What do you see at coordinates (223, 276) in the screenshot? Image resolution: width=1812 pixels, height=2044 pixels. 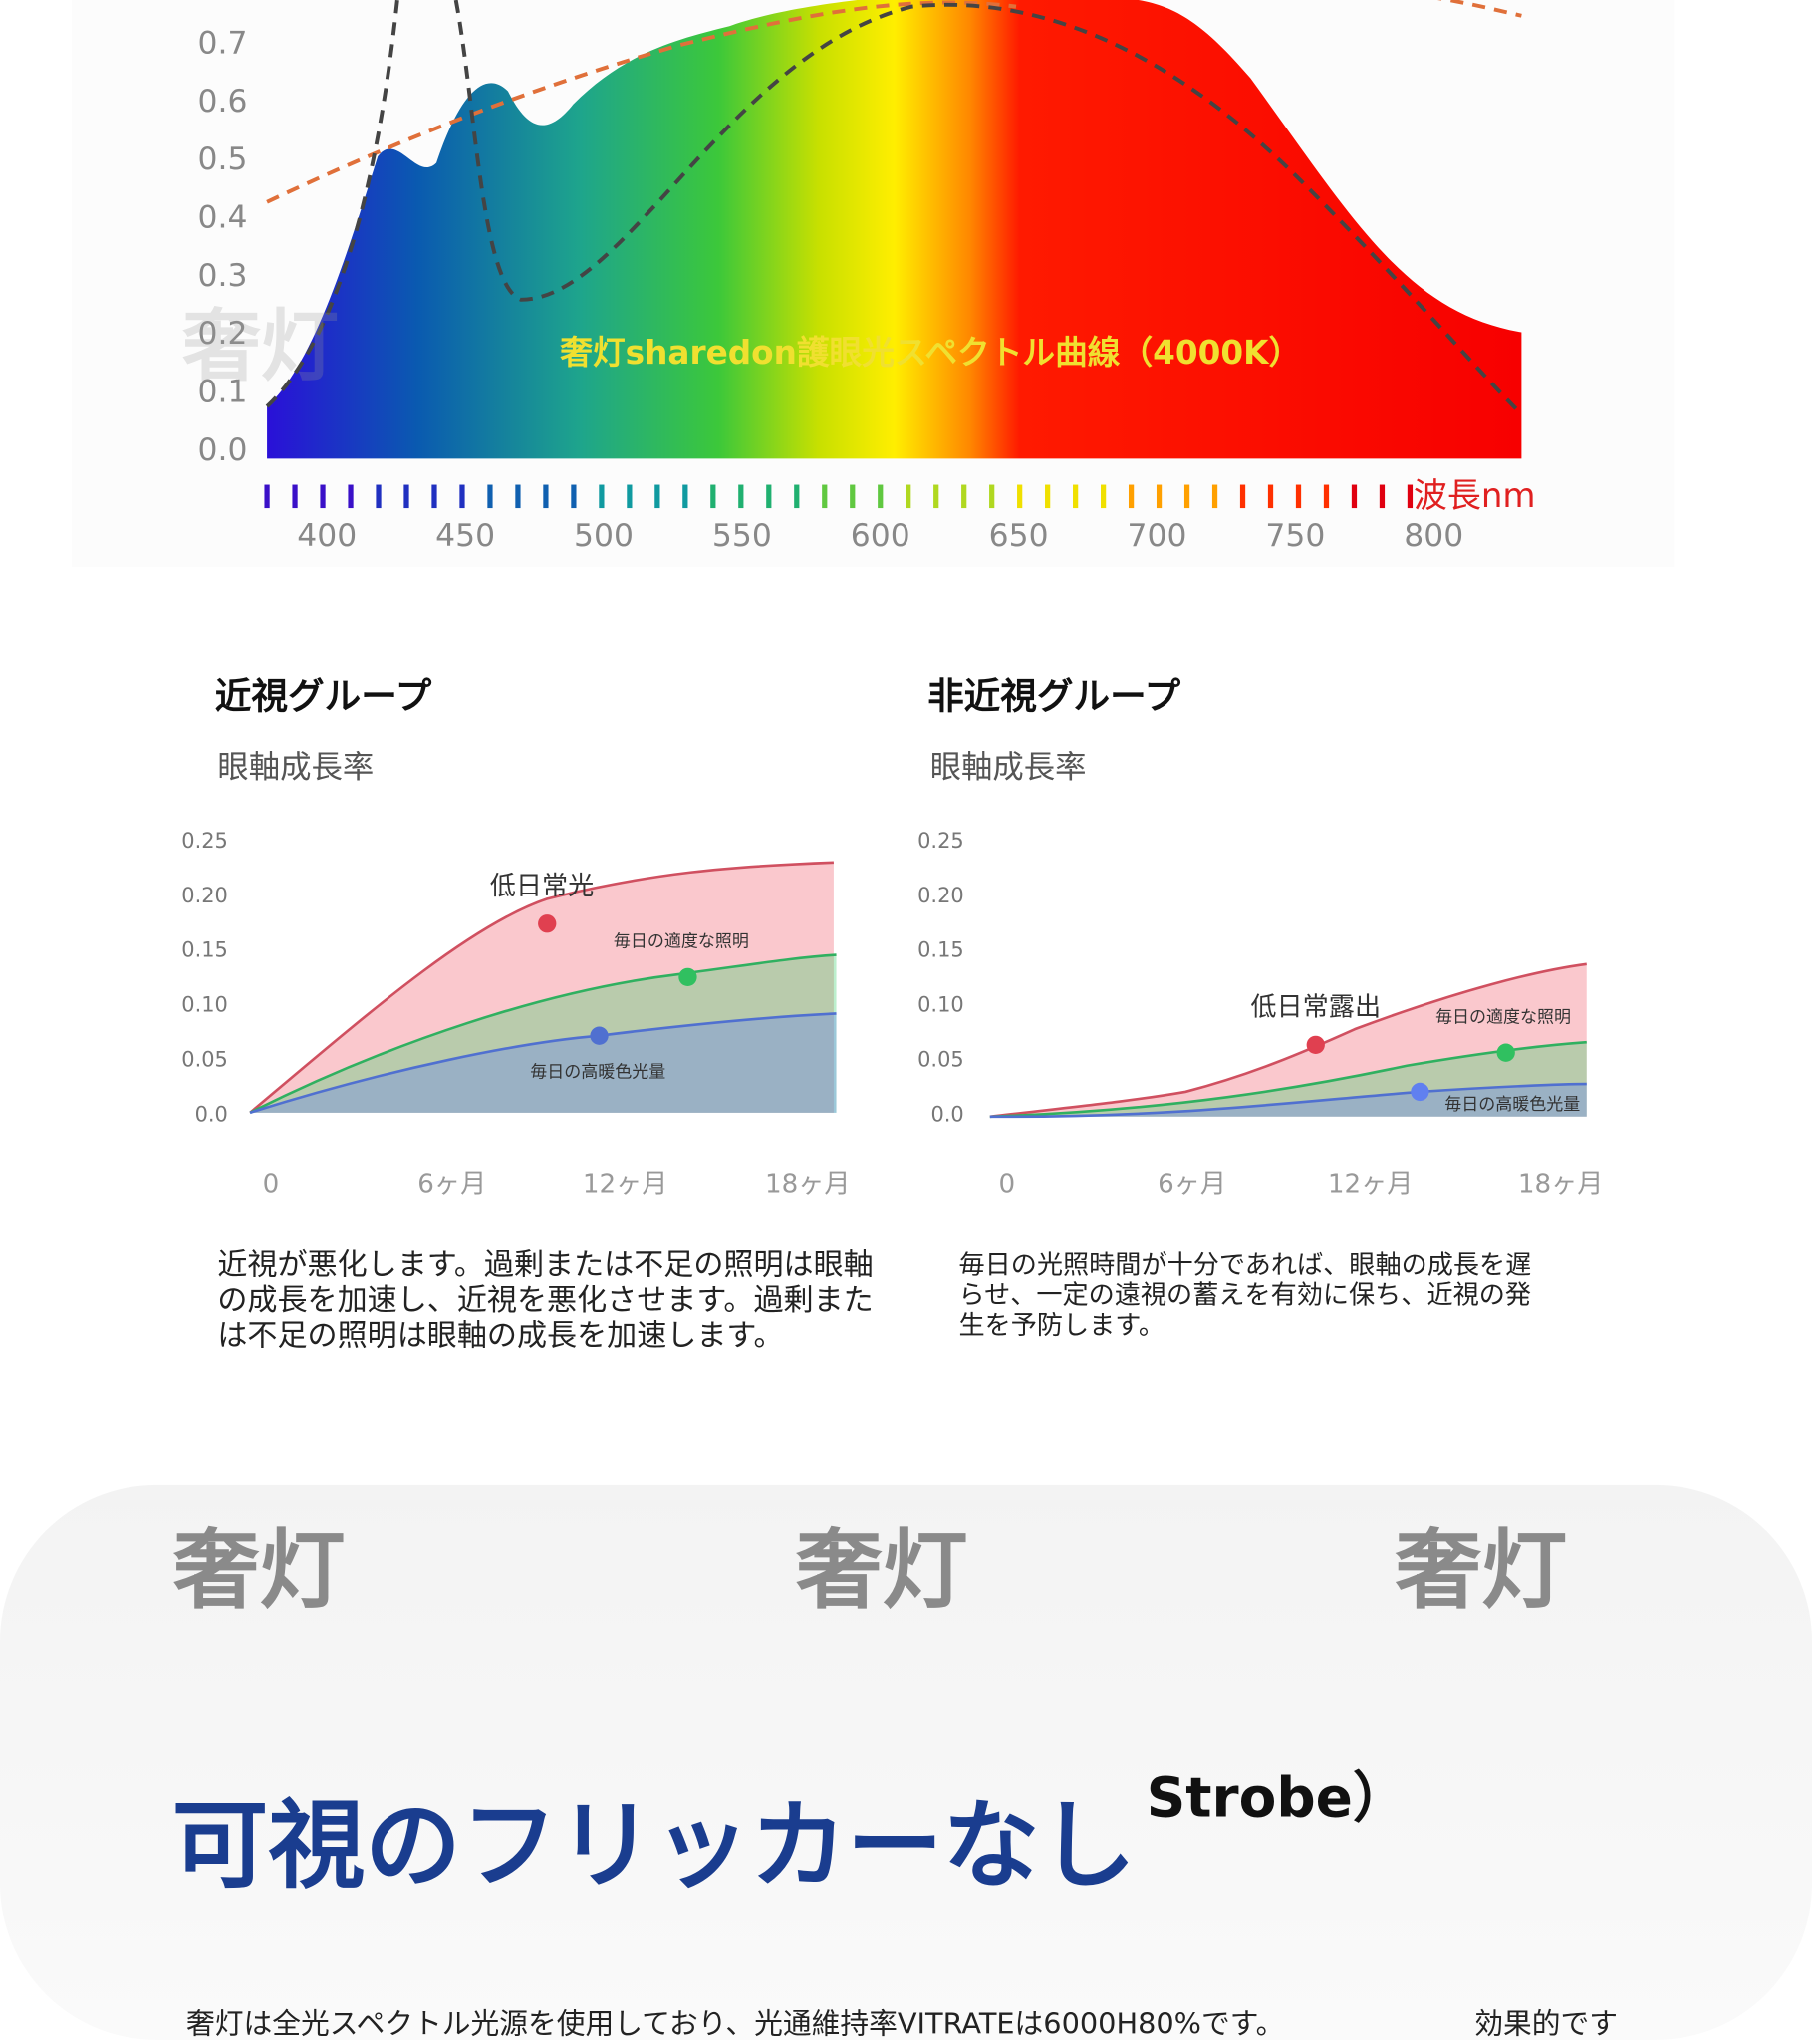 I see `text: 0.3` at bounding box center [223, 276].